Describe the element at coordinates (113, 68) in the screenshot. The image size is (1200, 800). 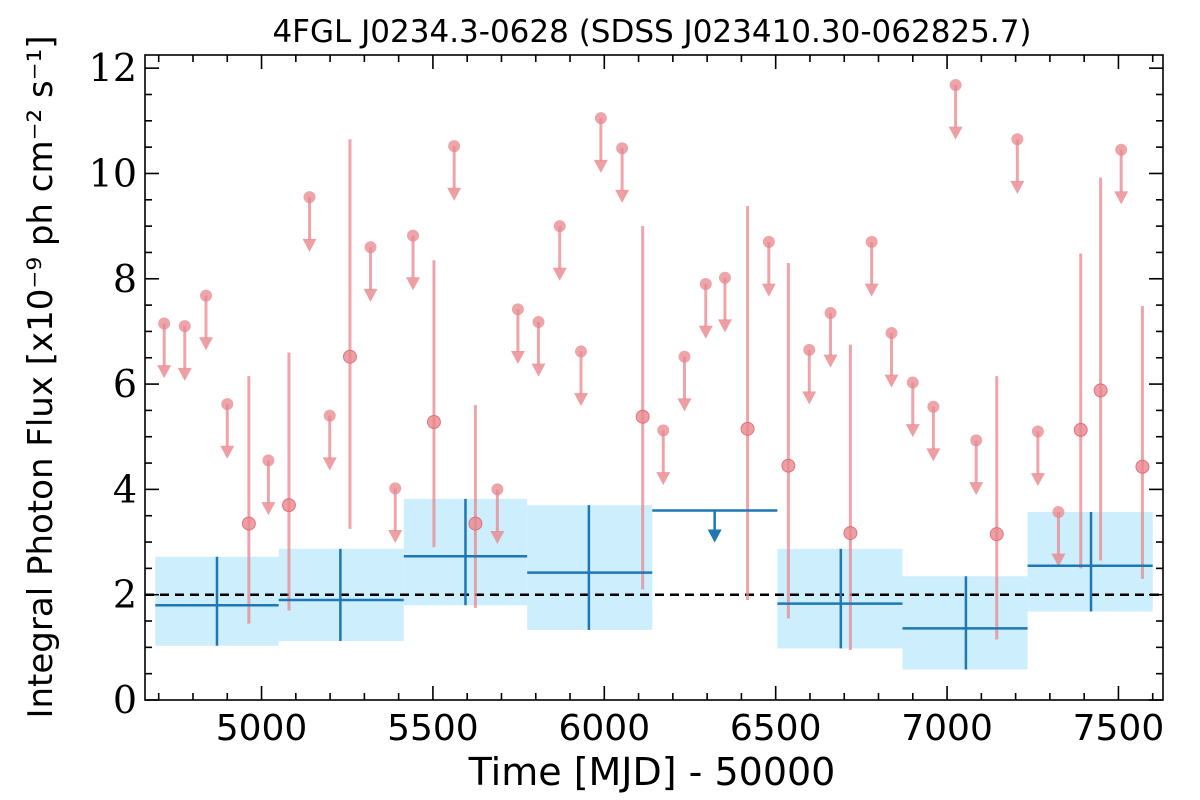
I see `y-tick-label: 12` at that location.